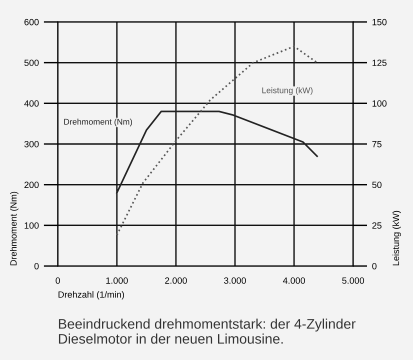  What do you see at coordinates (31, 63) in the screenshot?
I see `y-tick-label: 500` at bounding box center [31, 63].